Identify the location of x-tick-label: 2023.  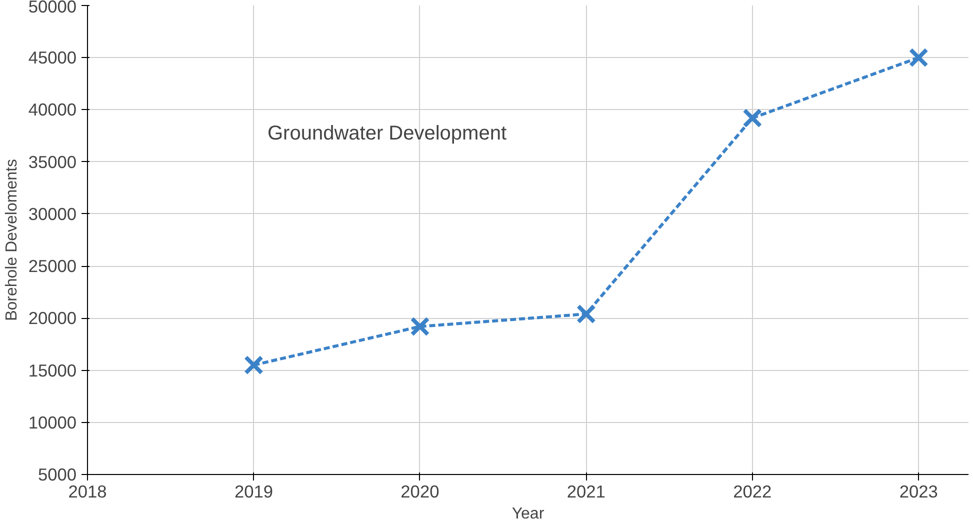
(918, 492).